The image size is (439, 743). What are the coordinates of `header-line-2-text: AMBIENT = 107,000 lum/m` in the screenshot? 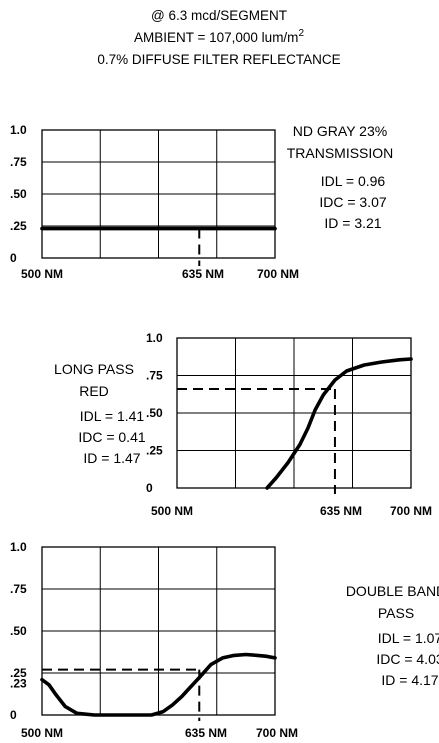 It's located at (216, 37).